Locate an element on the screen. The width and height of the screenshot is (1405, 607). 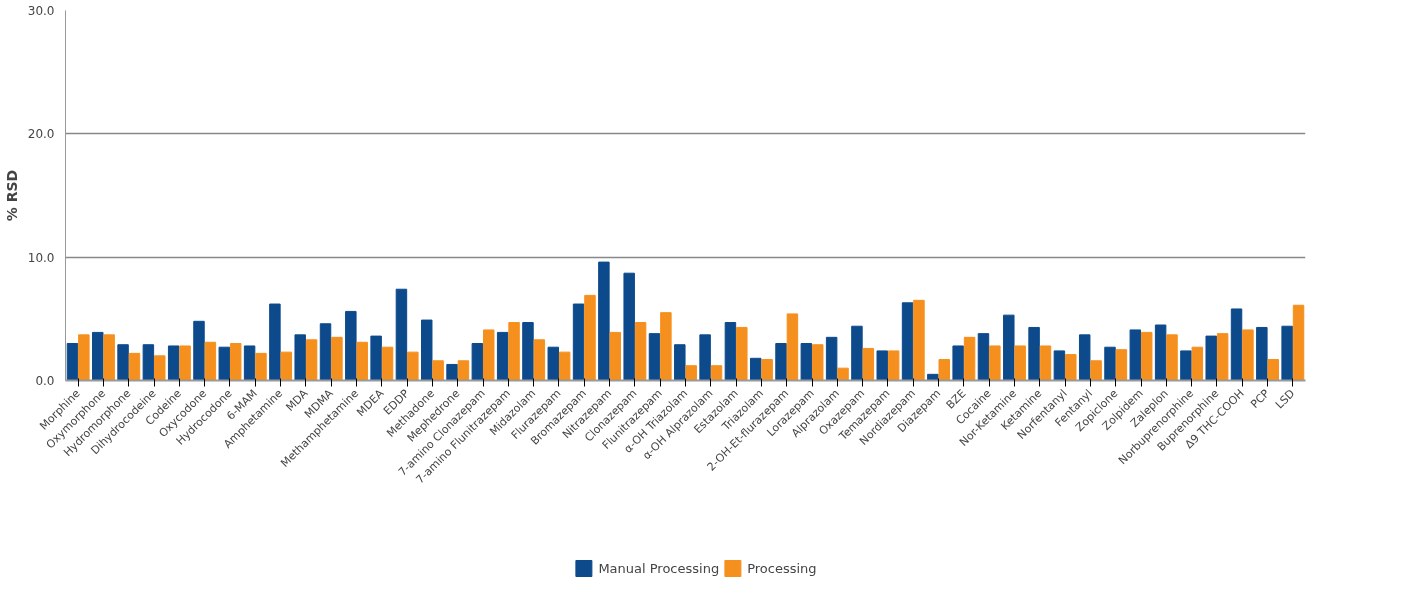
legend-label: Manual Processing is located at coordinates (659, 568).